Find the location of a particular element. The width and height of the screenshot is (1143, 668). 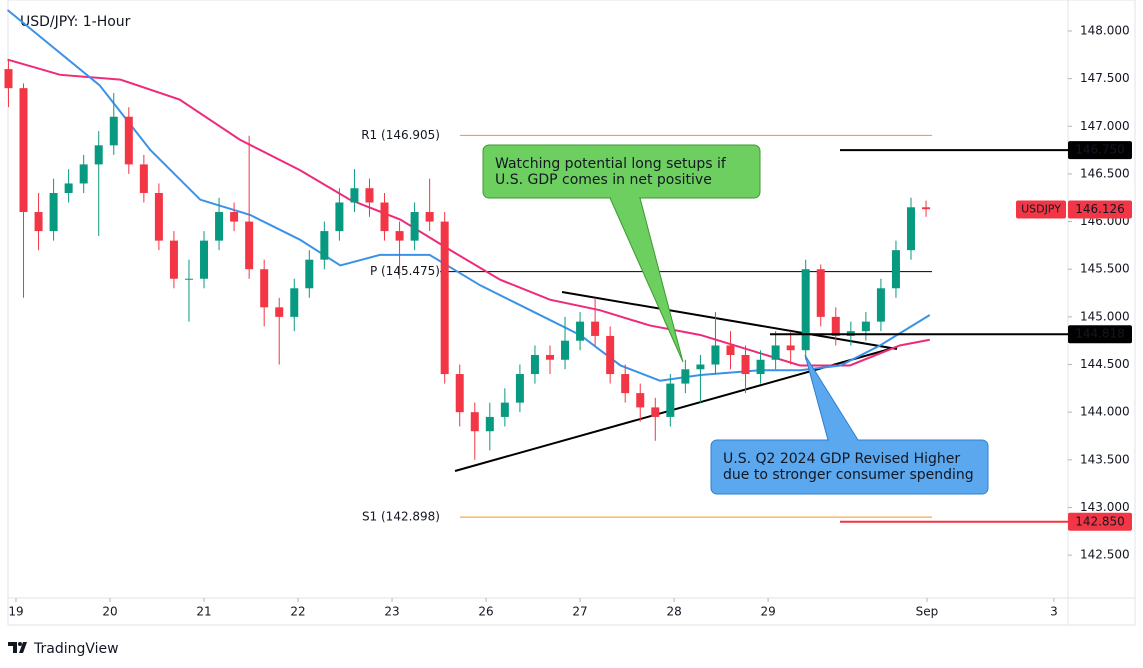

x-tick-label: 22 is located at coordinates (297, 612).